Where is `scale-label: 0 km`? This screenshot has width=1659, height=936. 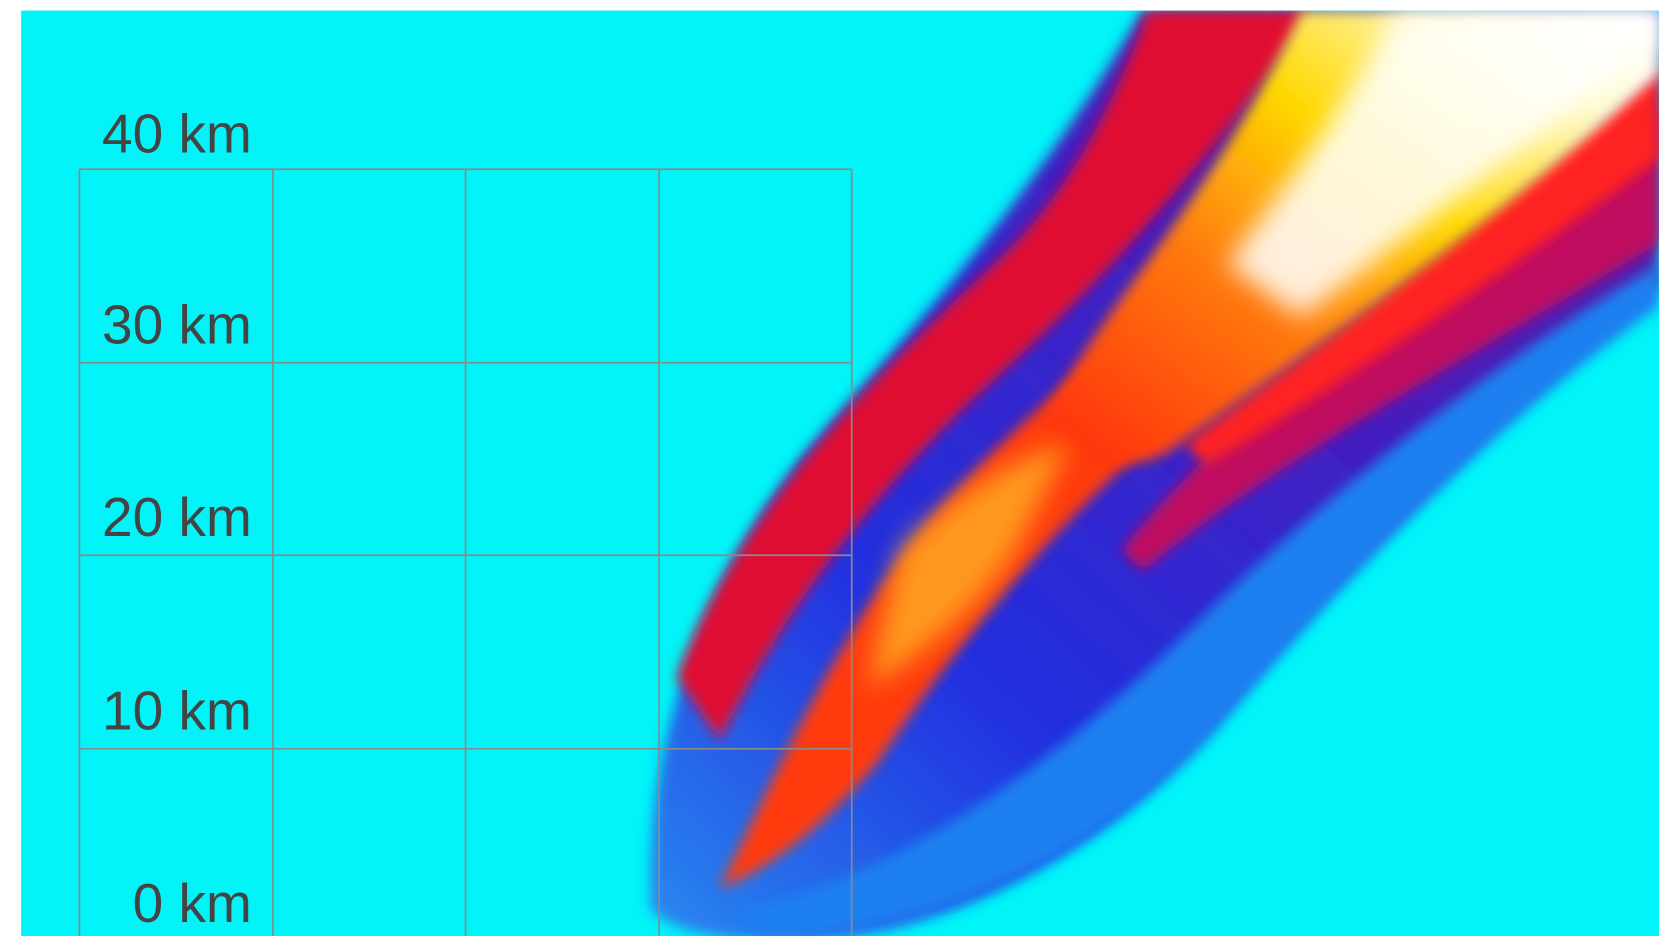 scale-label: 0 km is located at coordinates (192, 903).